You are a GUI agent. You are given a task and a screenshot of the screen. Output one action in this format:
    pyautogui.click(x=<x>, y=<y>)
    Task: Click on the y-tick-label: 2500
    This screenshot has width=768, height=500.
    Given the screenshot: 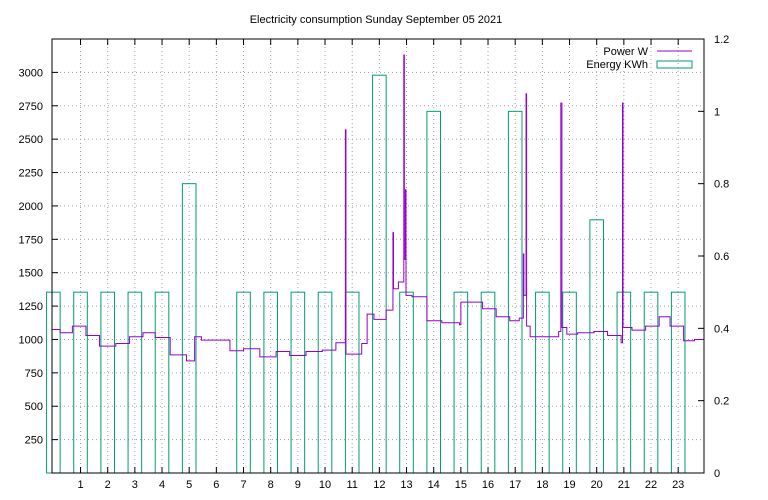 What is the action you would take?
    pyautogui.click(x=31, y=140)
    